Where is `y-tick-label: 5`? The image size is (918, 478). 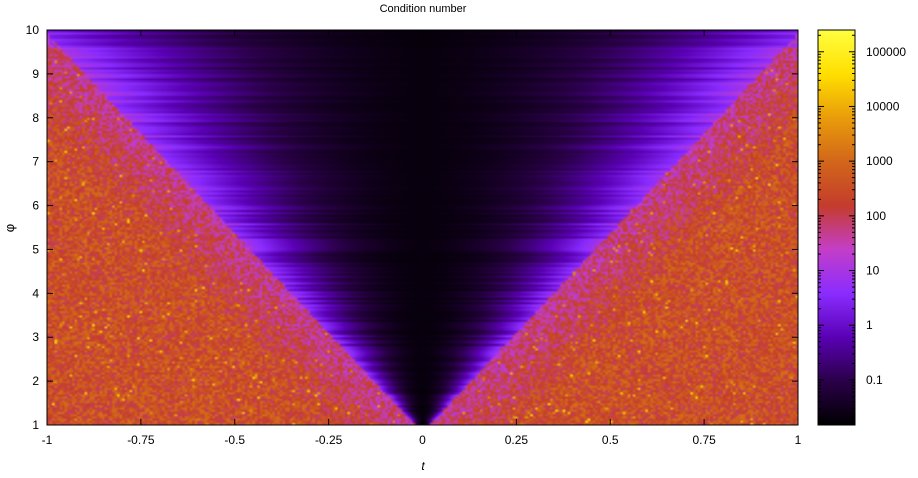 y-tick-label: 5 is located at coordinates (35, 249).